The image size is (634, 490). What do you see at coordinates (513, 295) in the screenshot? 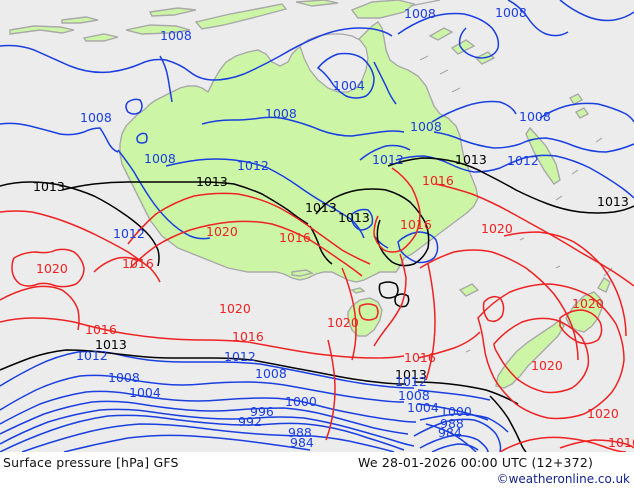
I see `offshore-dots` at bounding box center [513, 295].